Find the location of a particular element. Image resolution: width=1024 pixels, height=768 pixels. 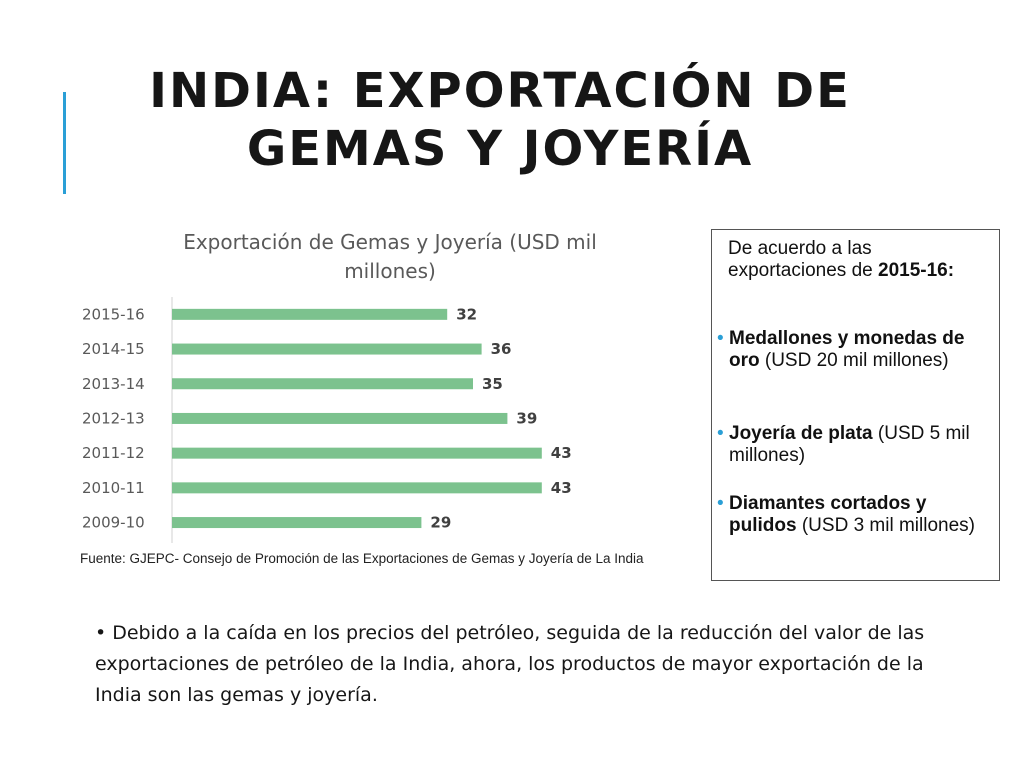

category-label-2015-16: 2015-16 is located at coordinates (113, 314).